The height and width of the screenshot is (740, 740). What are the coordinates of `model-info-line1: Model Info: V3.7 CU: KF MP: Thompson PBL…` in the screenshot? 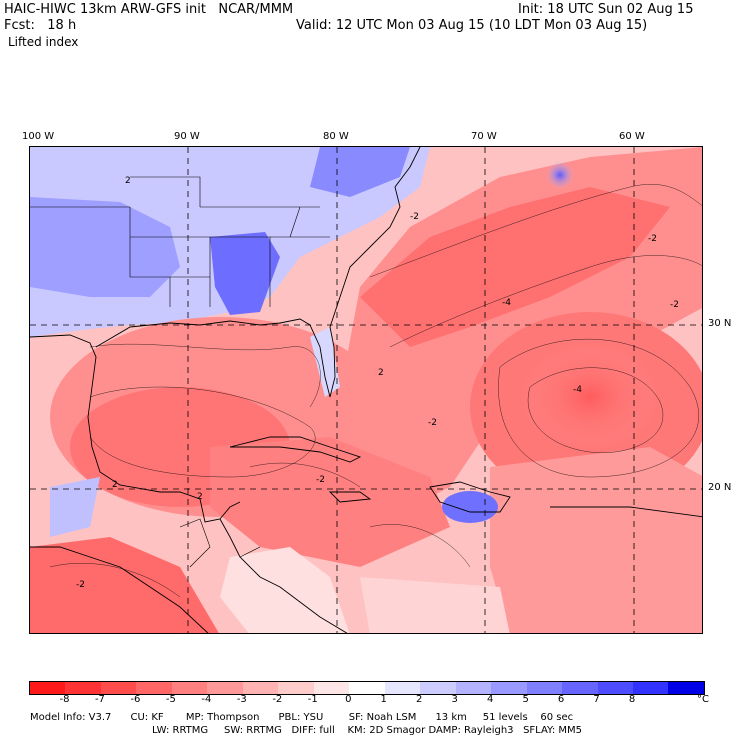 It's located at (302, 717).